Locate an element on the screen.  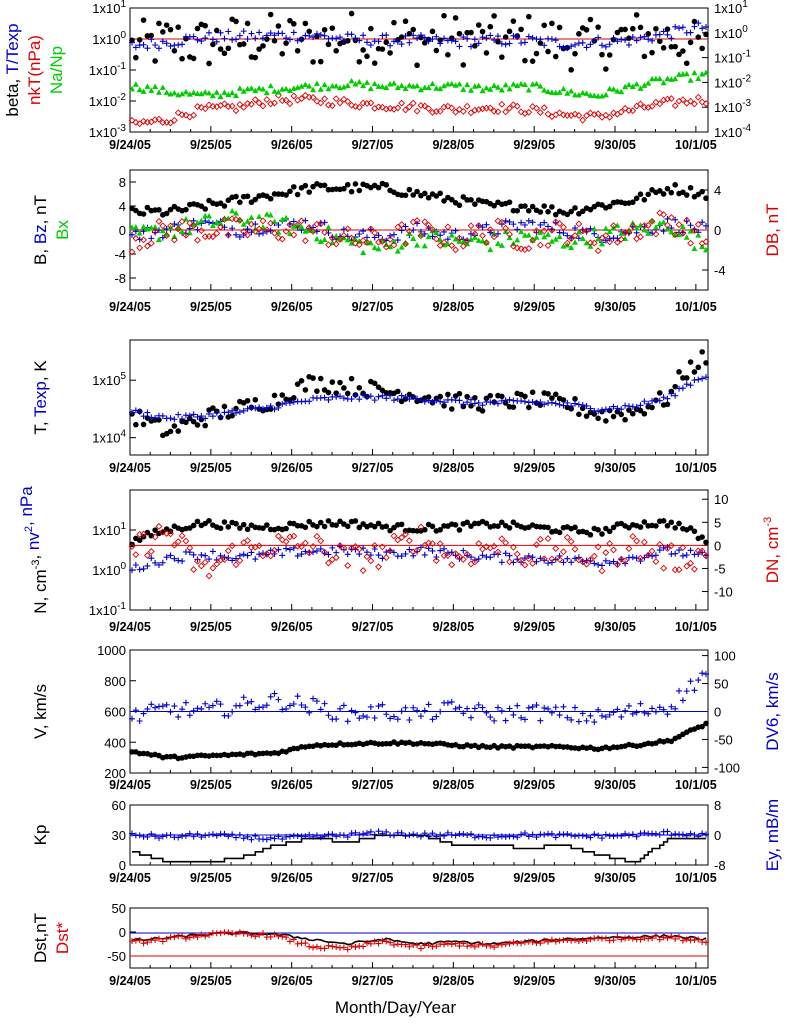
panel-b-date-label: 10/1/05 is located at coordinates (696, 307).